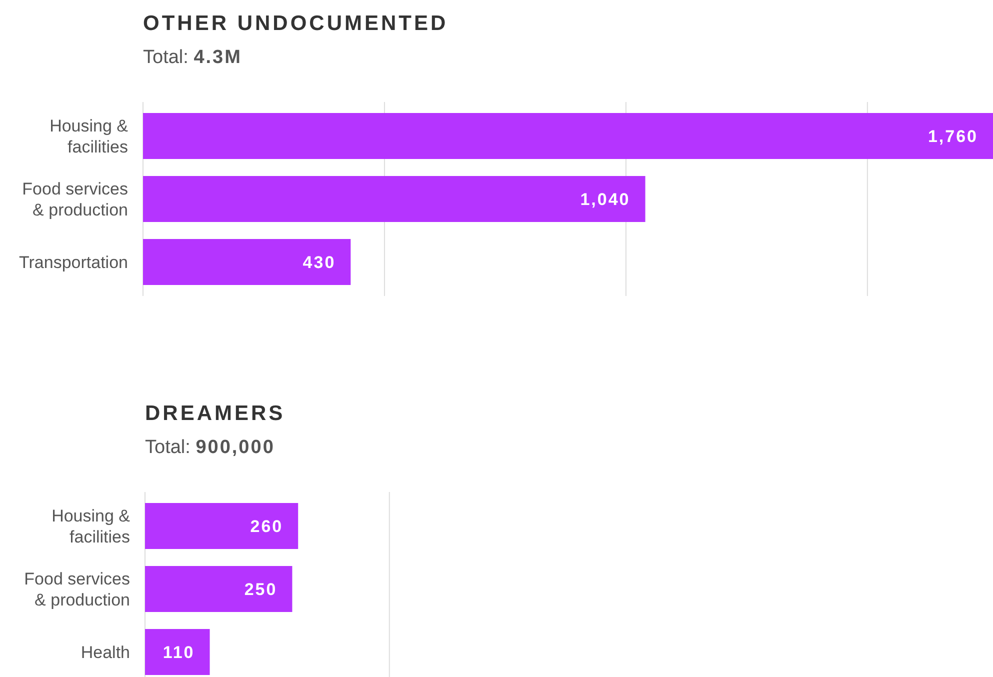 The image size is (993, 677). What do you see at coordinates (267, 526) in the screenshot?
I see `data-label: 260` at bounding box center [267, 526].